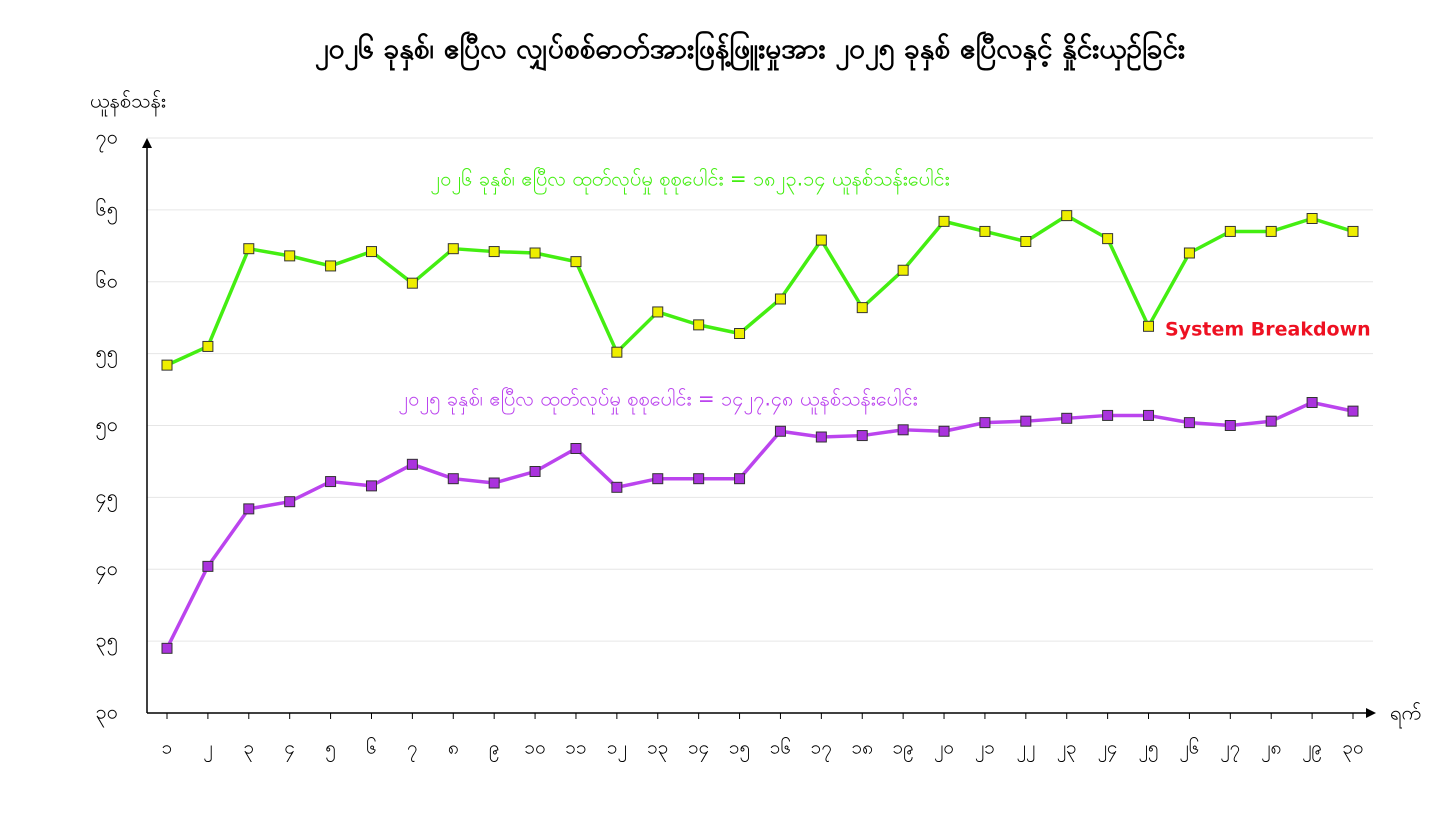 The image size is (1455, 818). Describe the element at coordinates (1312, 750) in the screenshot. I see `x-tick-label: ၂၉` at that location.